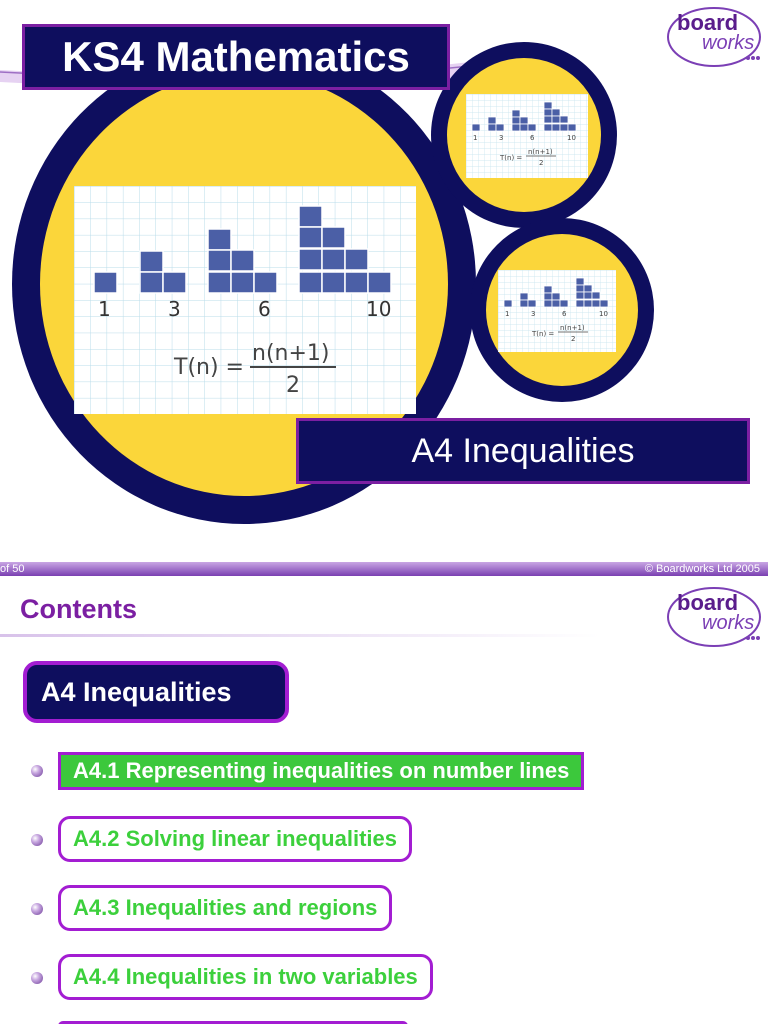 Image resolution: width=768 pixels, height=1024 pixels. I want to click on slide-title: KS4 Mathematics, so click(236, 57).